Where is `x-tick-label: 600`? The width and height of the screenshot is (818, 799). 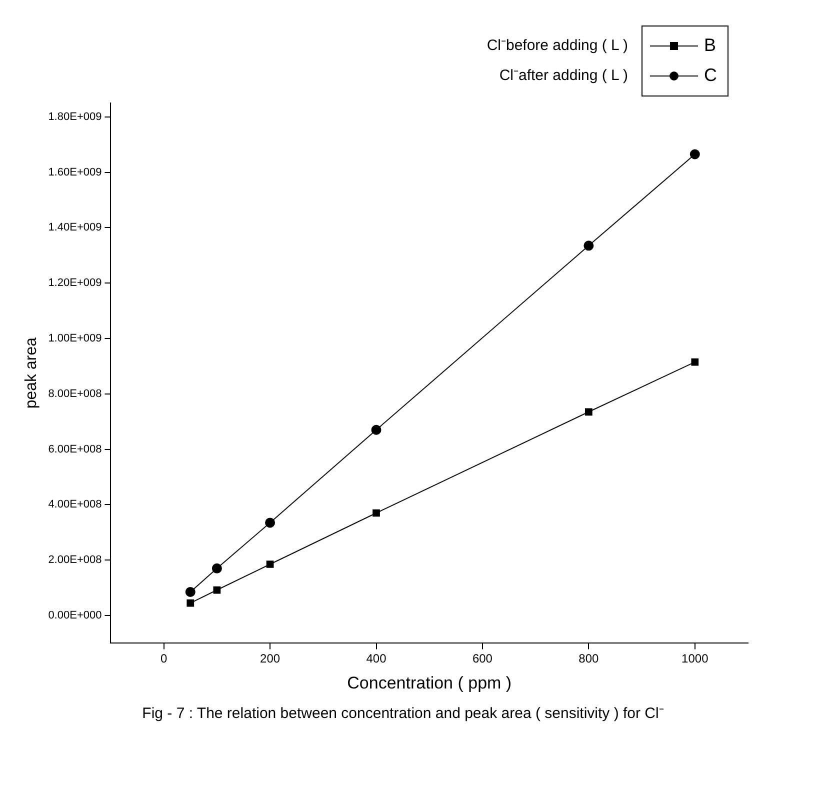
x-tick-label: 600 is located at coordinates (482, 659).